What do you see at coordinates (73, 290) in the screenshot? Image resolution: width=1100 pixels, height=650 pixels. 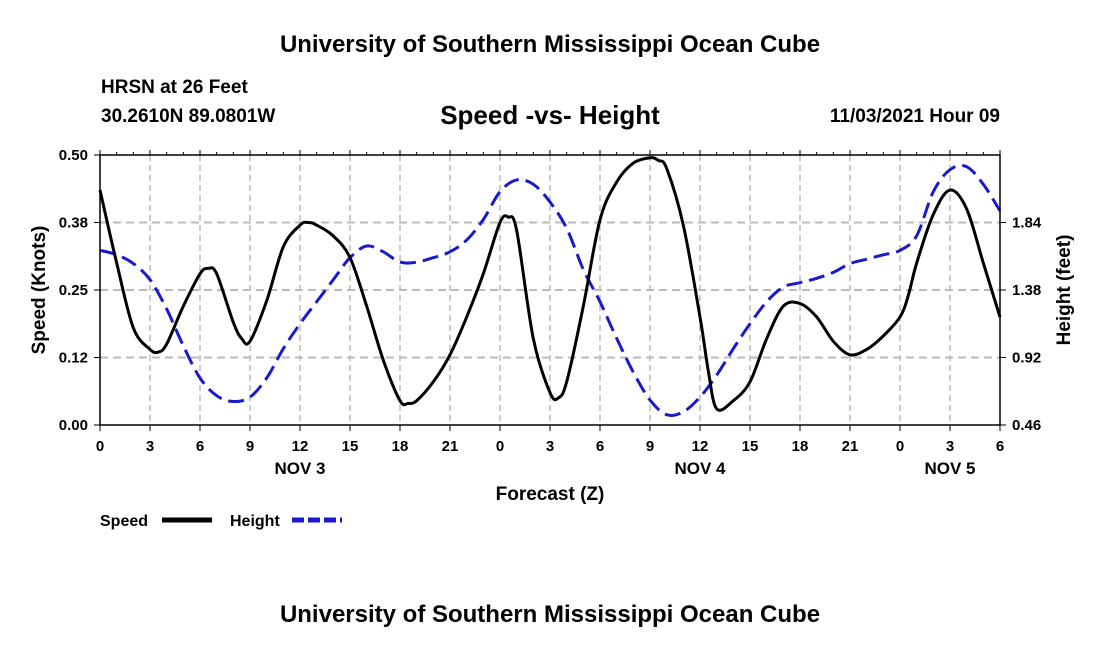 I see `y-tick-label-left: 0.25` at bounding box center [73, 290].